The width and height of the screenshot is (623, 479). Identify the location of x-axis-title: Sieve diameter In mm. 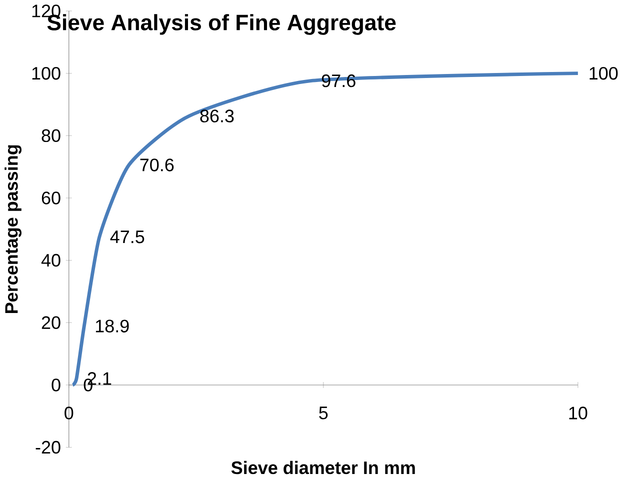
(323, 467).